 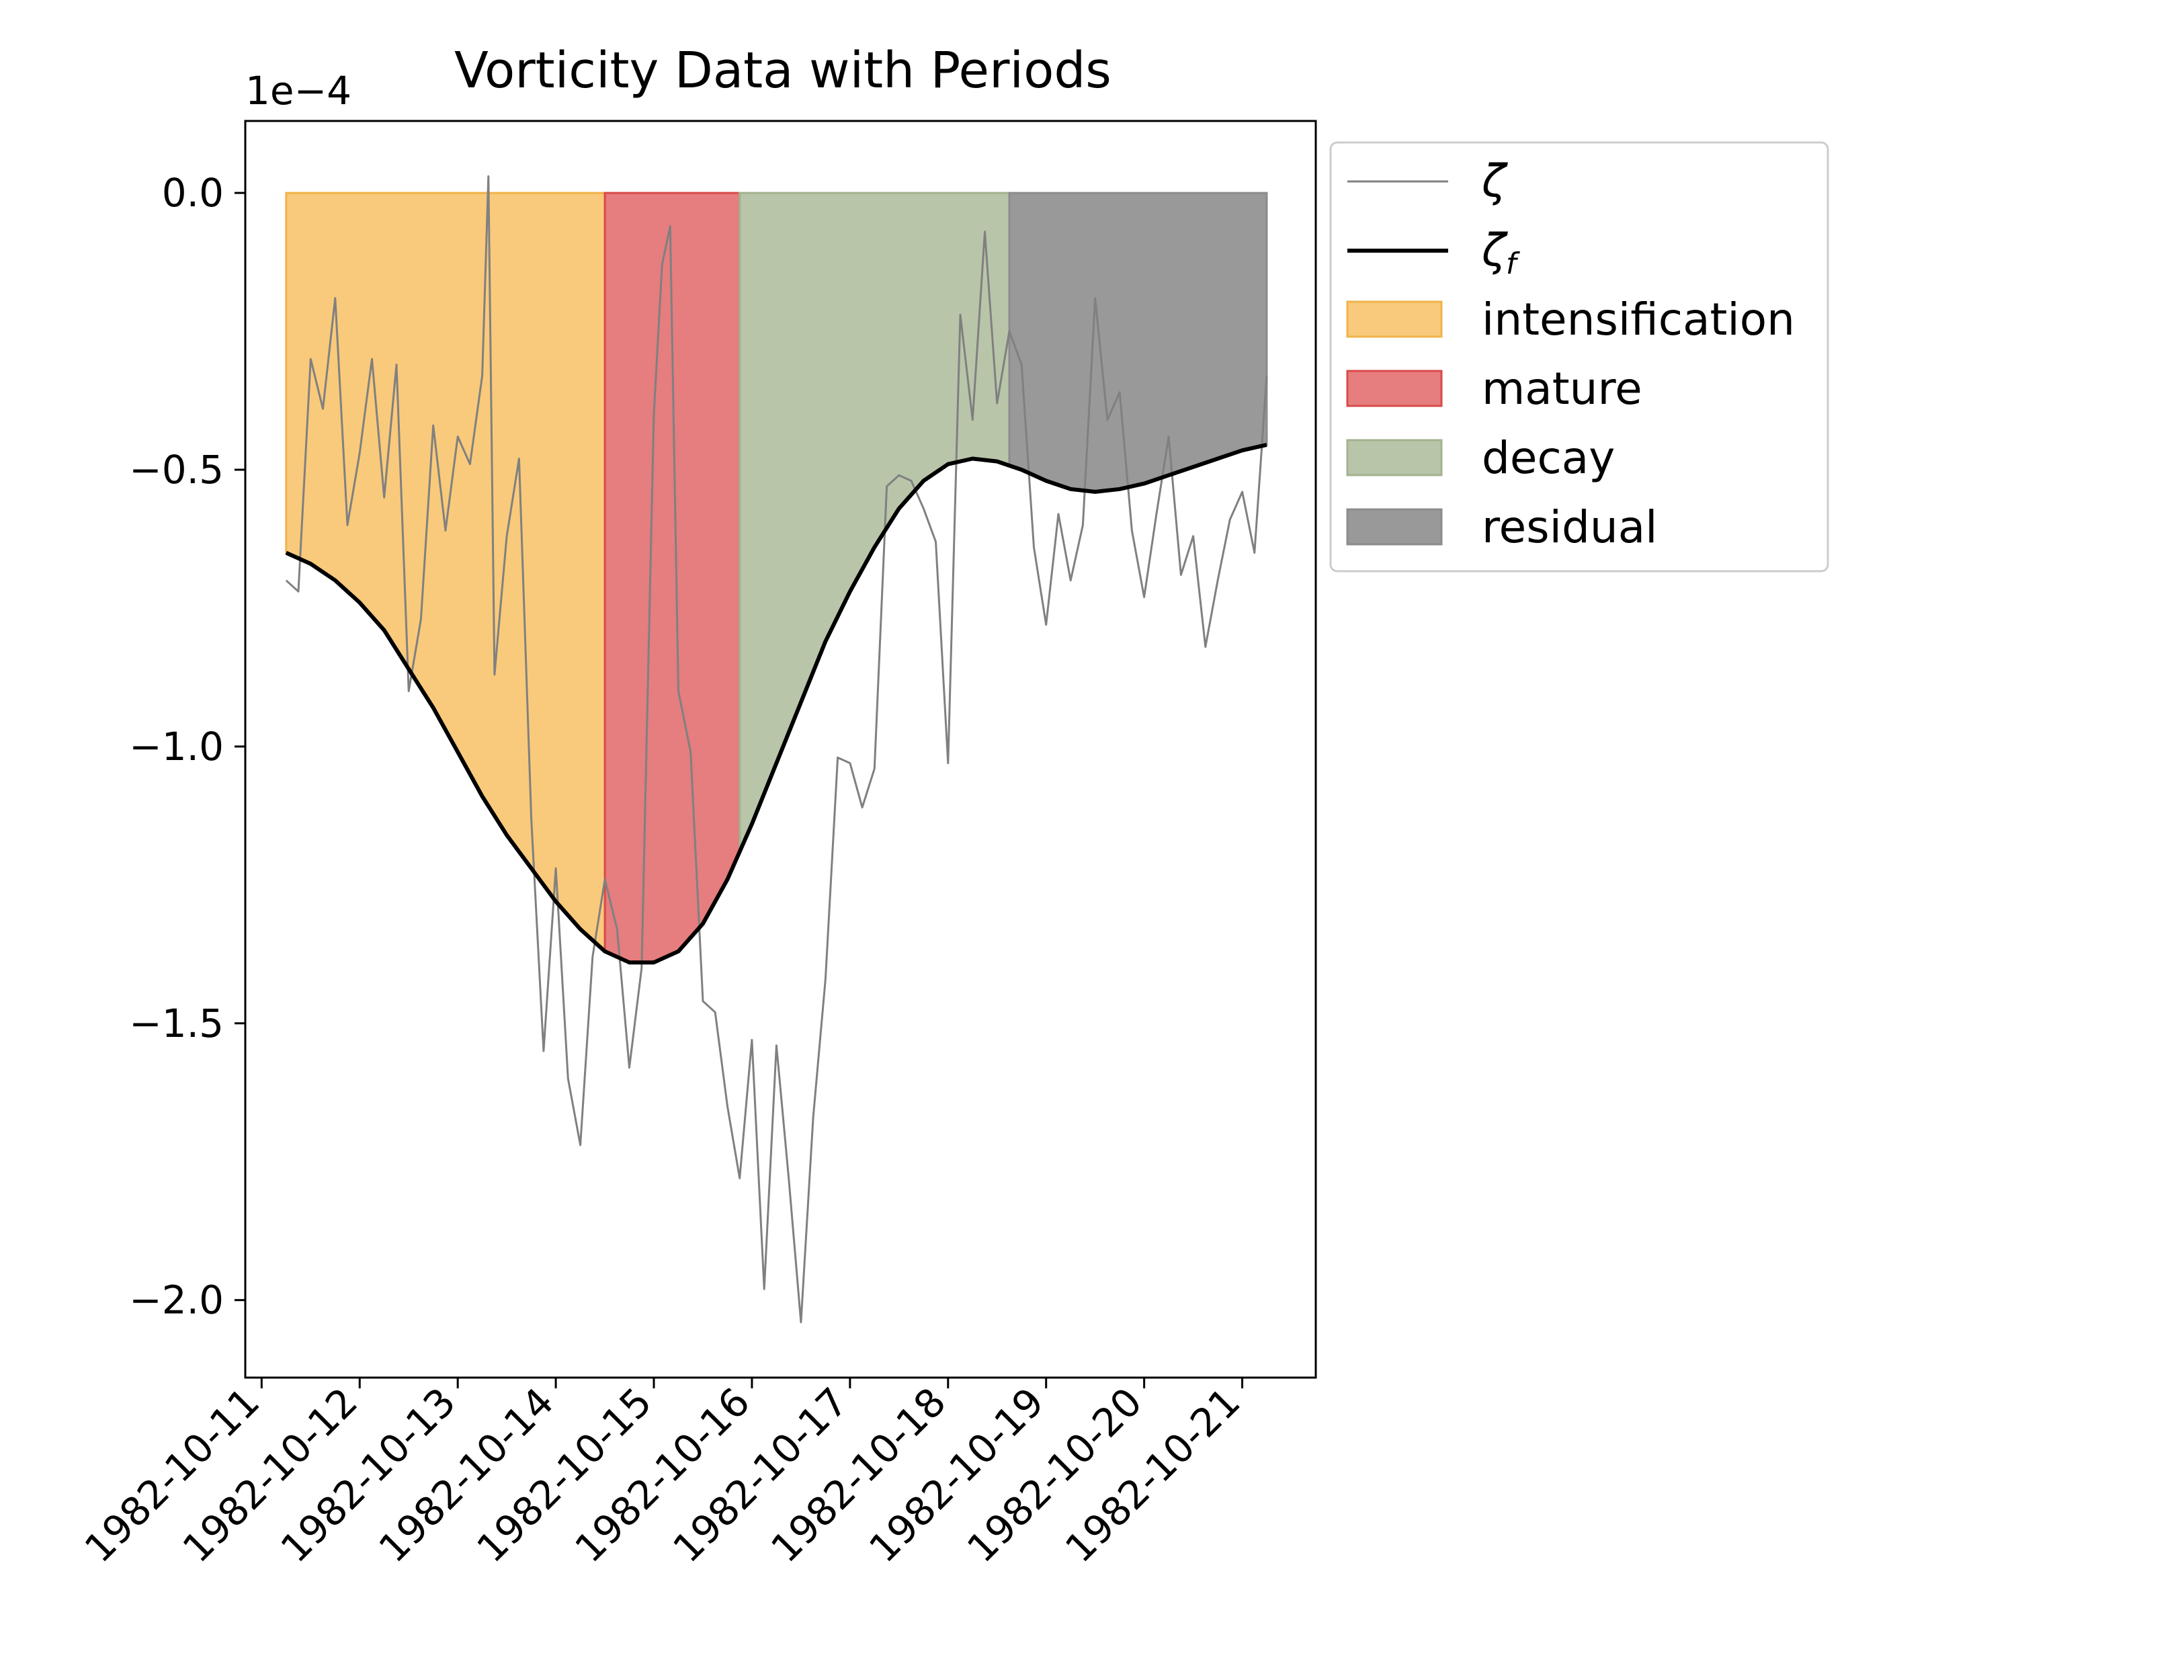 What do you see at coordinates (1395, 388) in the screenshot?
I see `legend-swatch-mature` at bounding box center [1395, 388].